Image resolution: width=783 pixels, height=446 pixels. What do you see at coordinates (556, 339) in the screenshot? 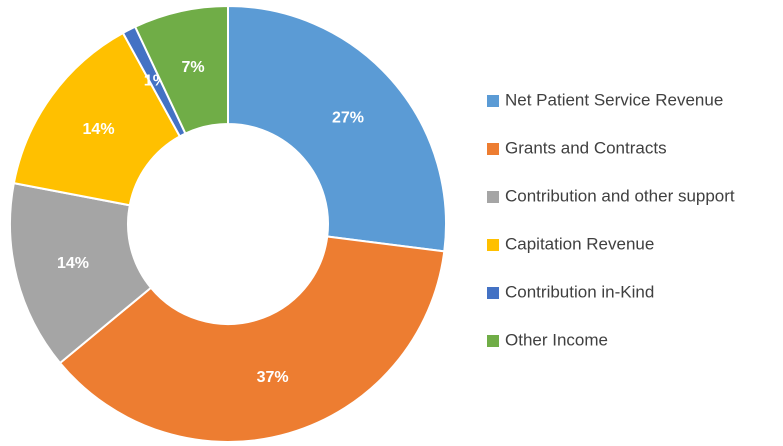
I see `legend-label: Other Income` at bounding box center [556, 339].